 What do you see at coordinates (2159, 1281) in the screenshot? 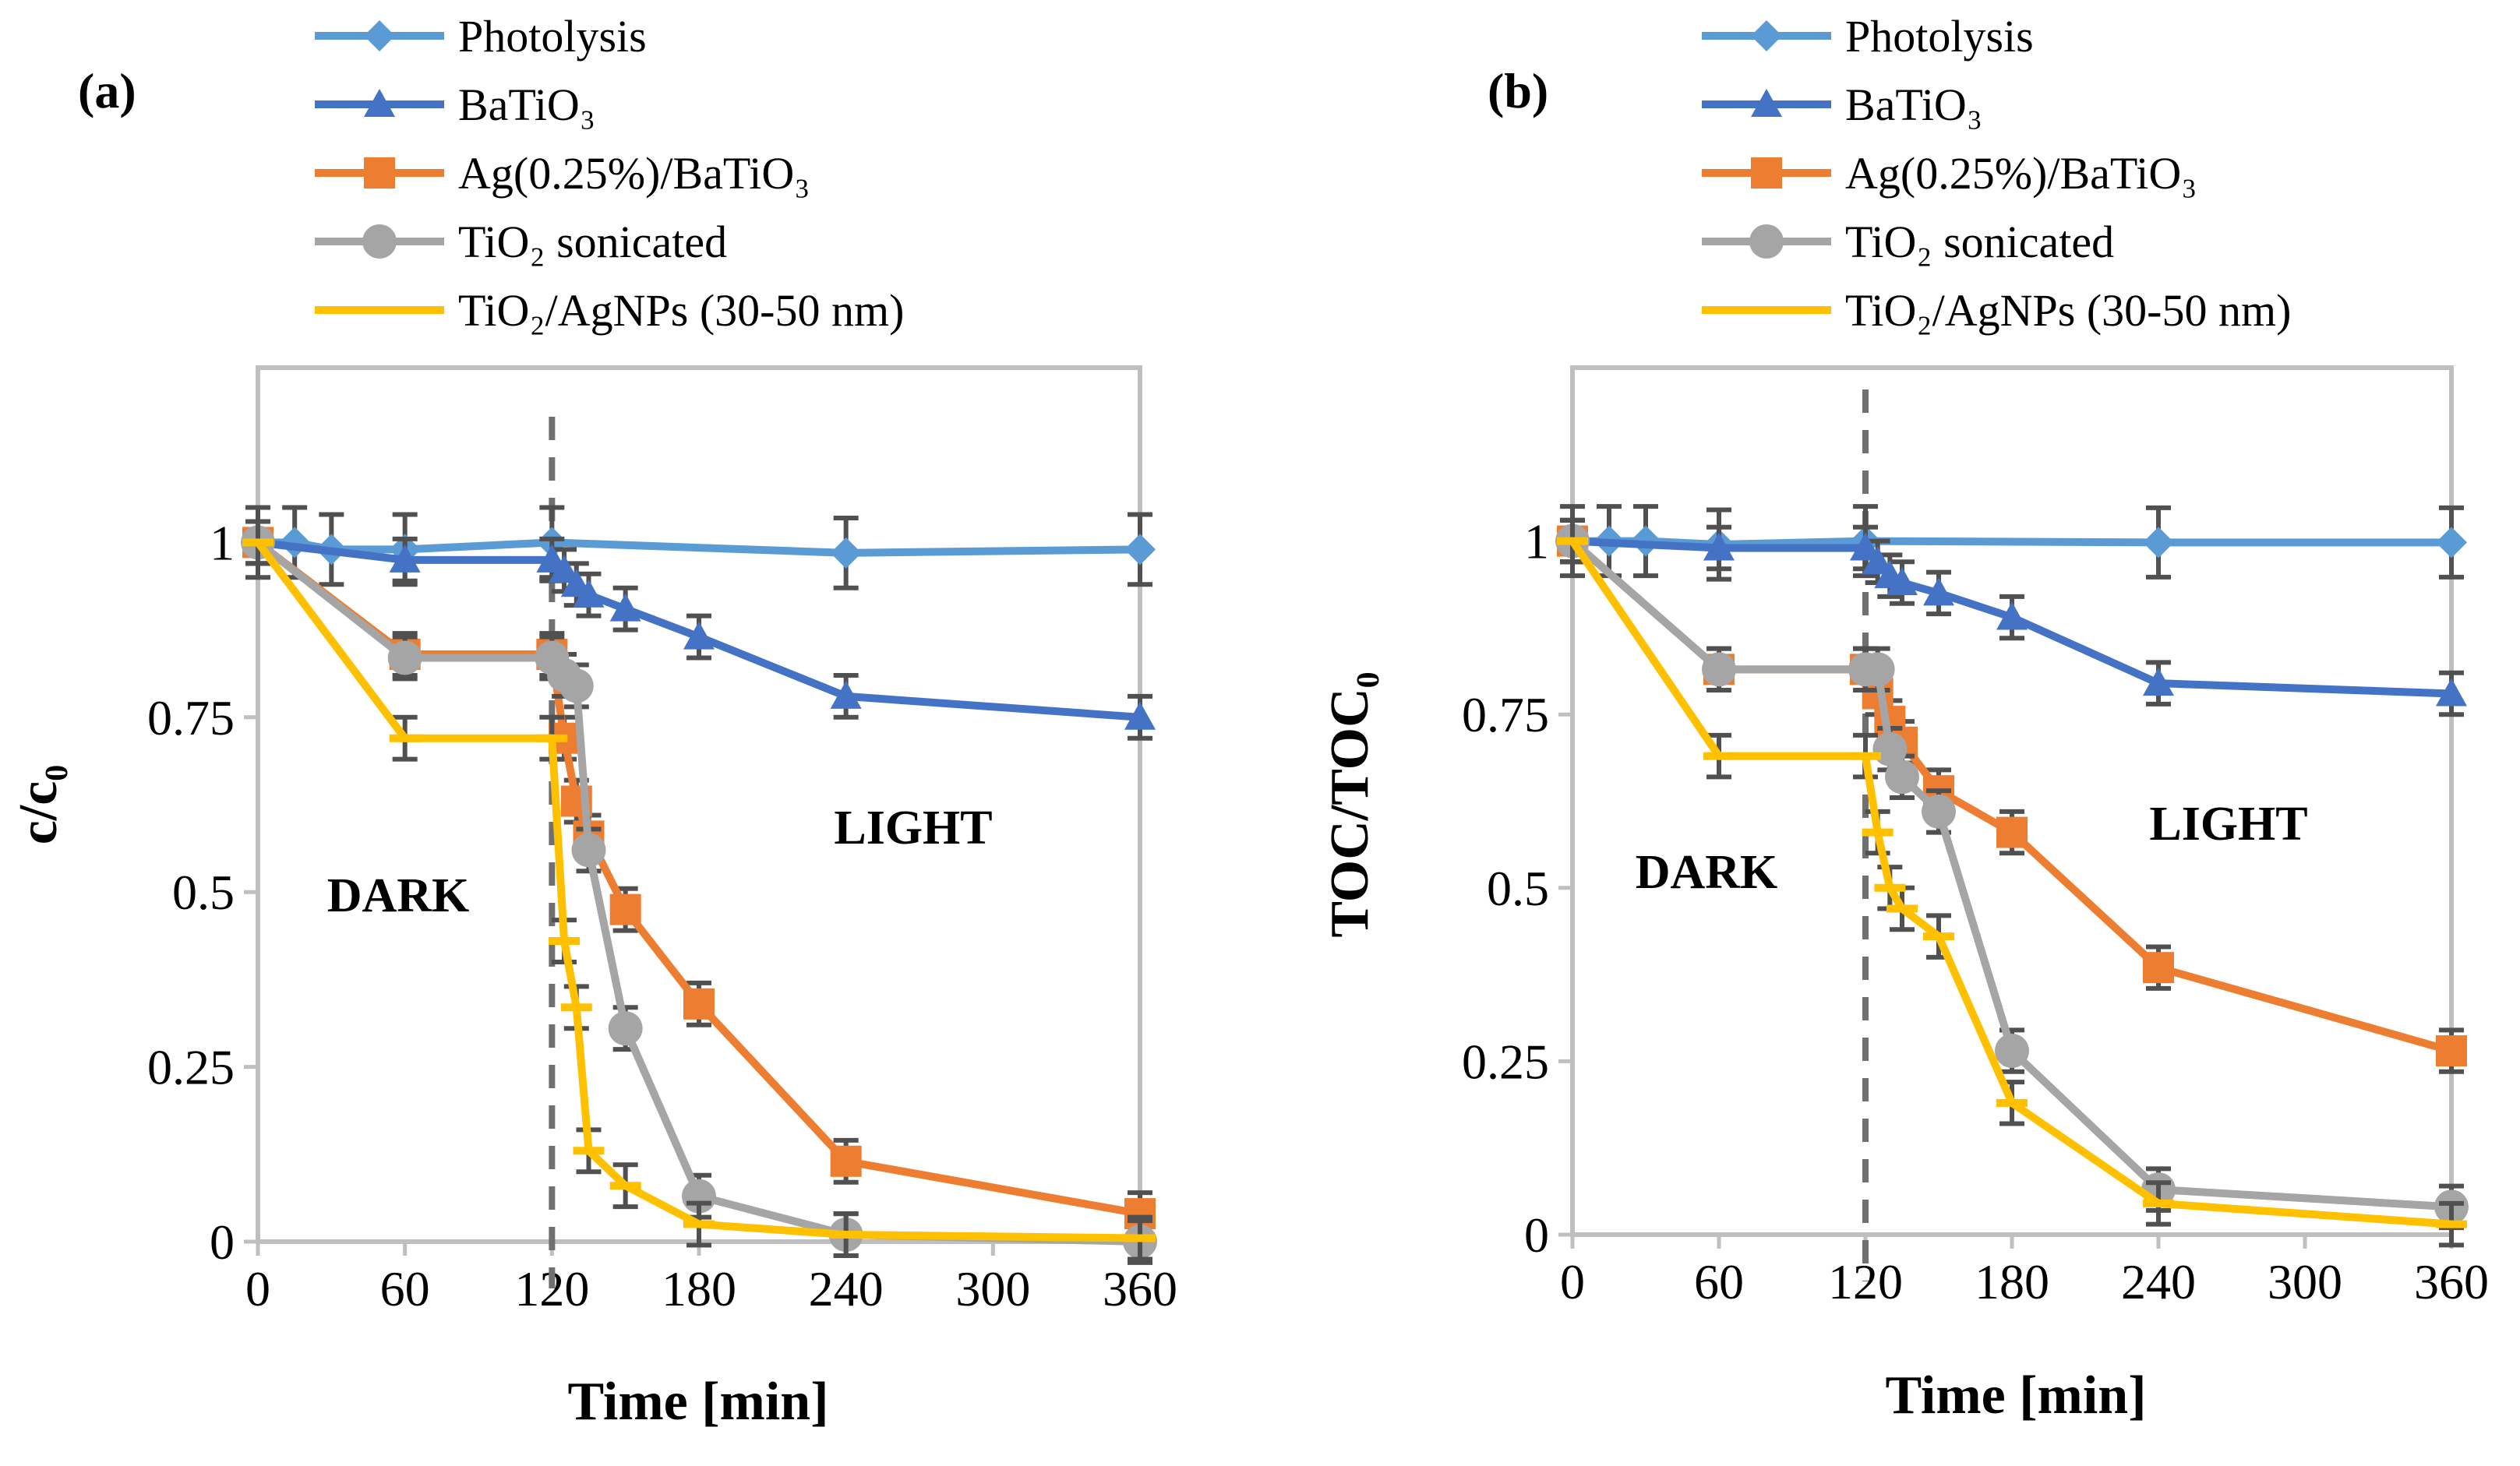
I see `x-tick-label: 240` at bounding box center [2159, 1281].